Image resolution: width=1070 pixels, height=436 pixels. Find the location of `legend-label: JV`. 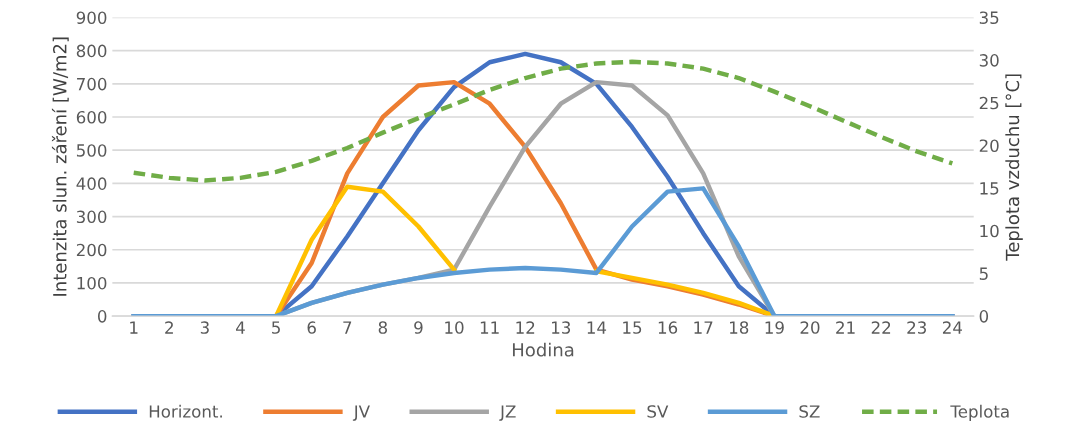

legend-label: JV is located at coordinates (361, 413).